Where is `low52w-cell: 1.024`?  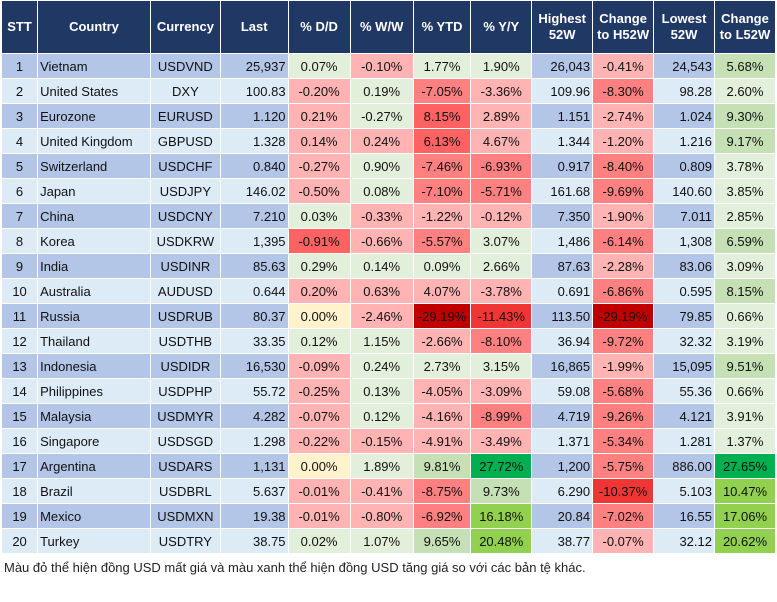
low52w-cell: 1.024 is located at coordinates (684, 116).